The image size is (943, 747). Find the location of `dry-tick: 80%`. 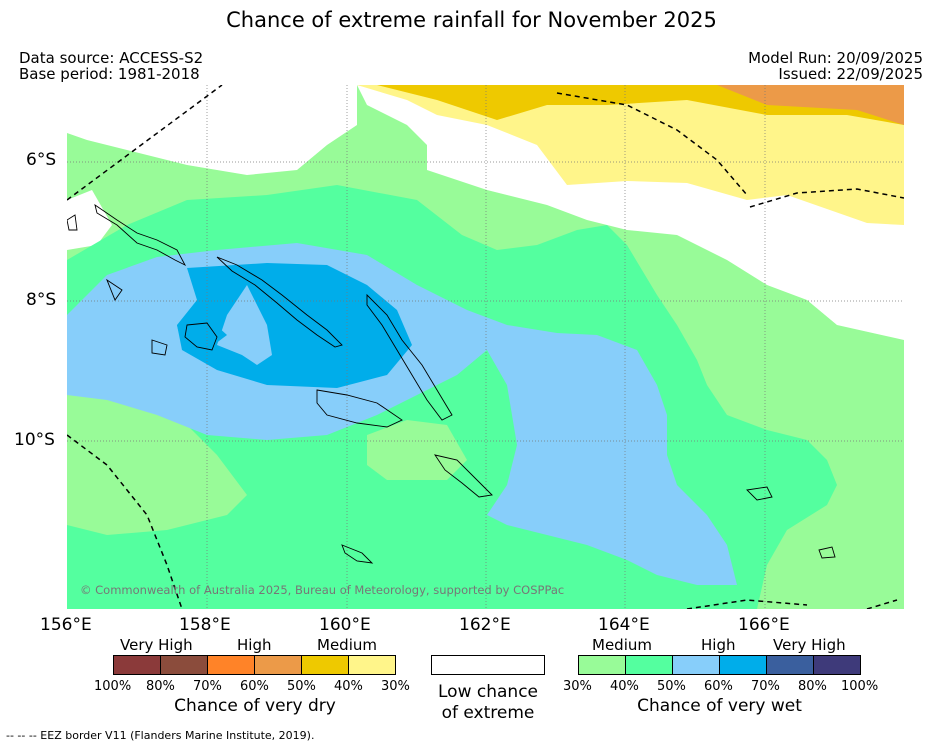

dry-tick: 80% is located at coordinates (160, 686).